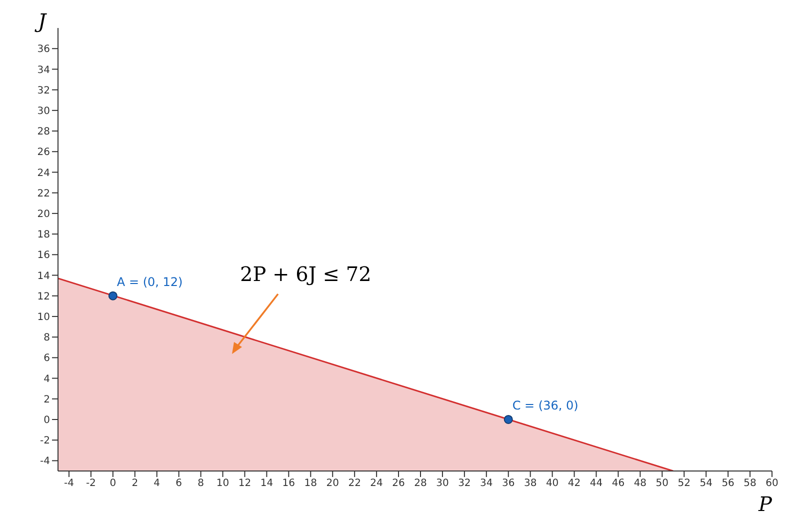 This screenshot has width=800, height=529. I want to click on y-tick-label: 20, so click(43, 214).